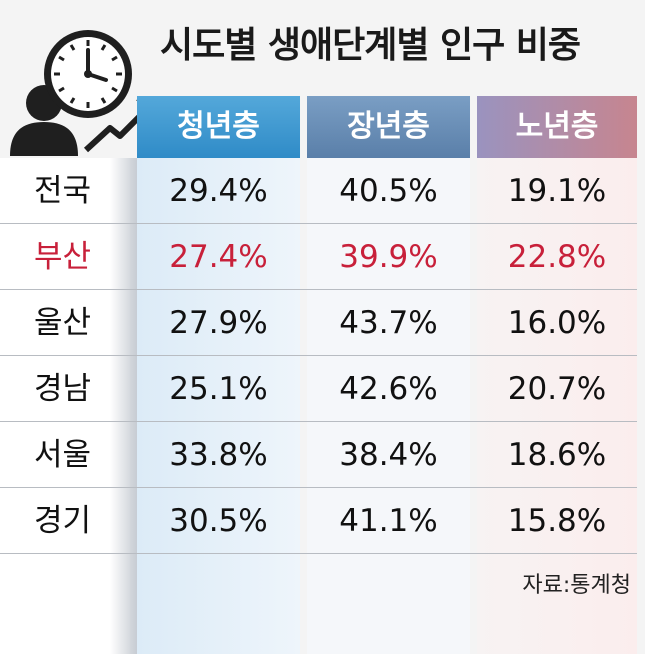  I want to click on senior-value: 16.0%, so click(557, 323).